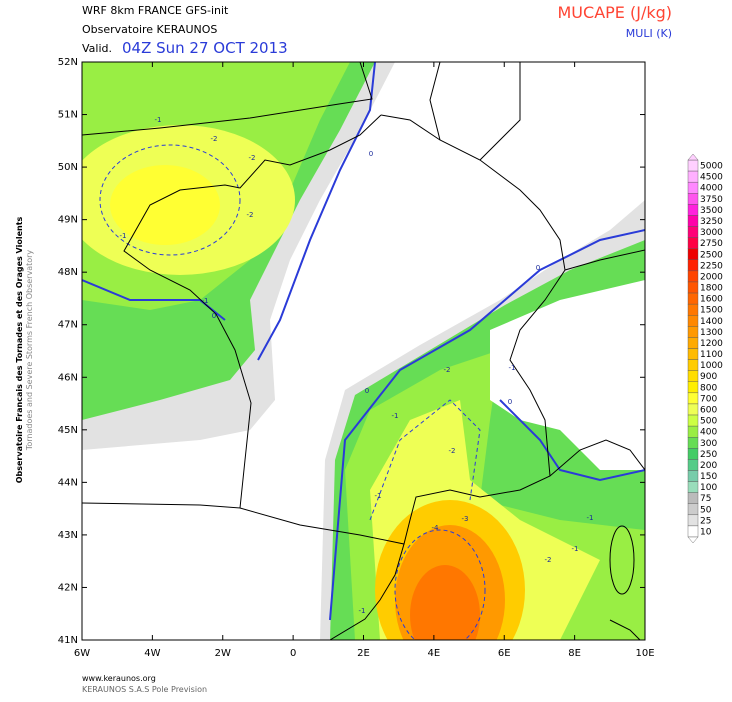 The height and width of the screenshot is (702, 732). Describe the element at coordinates (708, 388) in the screenshot. I see `colorbar-label: 800` at that location.